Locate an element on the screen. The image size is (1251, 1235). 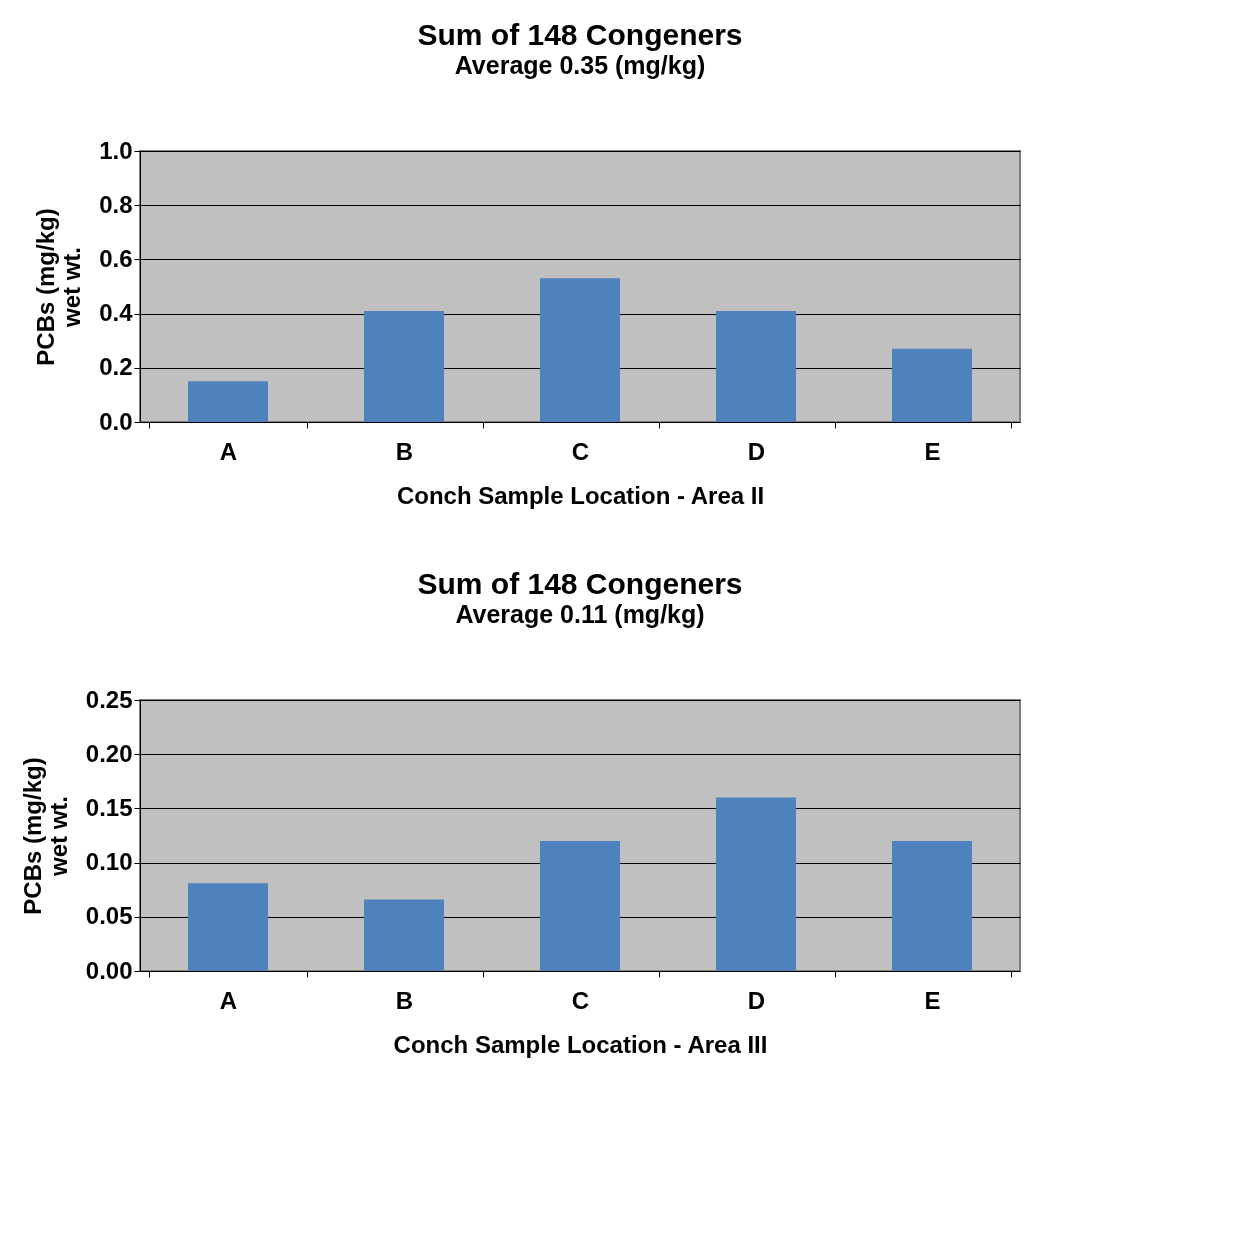
y-tick-label: 0.6 is located at coordinates (116, 258).